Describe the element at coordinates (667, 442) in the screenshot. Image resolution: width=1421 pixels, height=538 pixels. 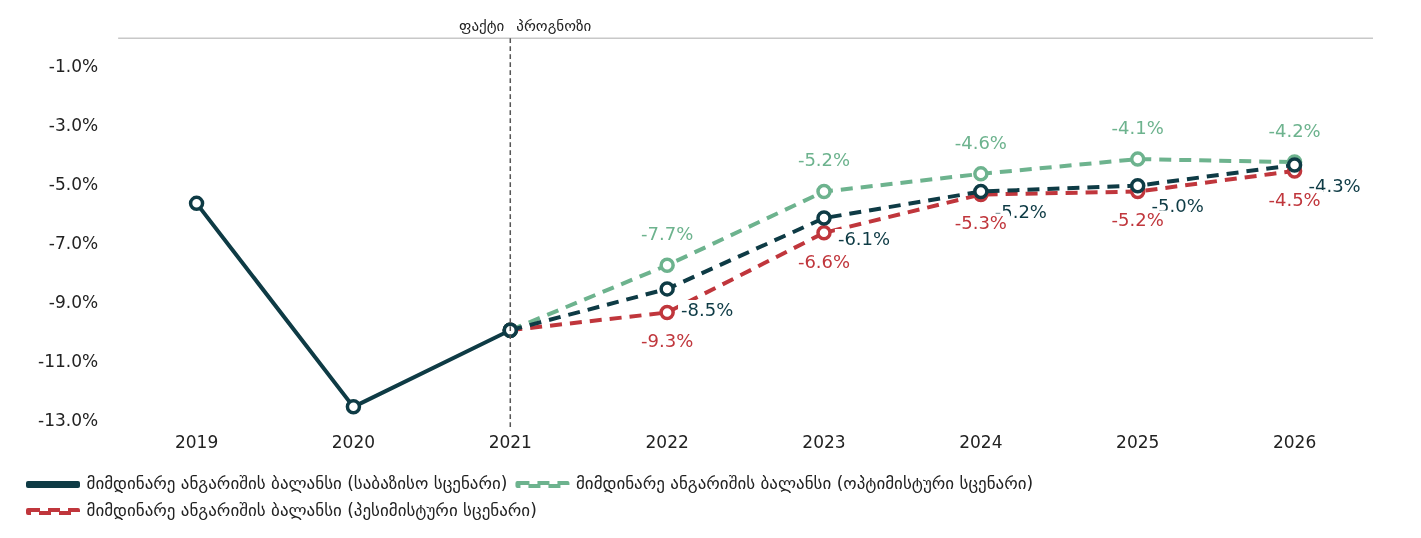
I see `x-tick-label: 2022` at that location.